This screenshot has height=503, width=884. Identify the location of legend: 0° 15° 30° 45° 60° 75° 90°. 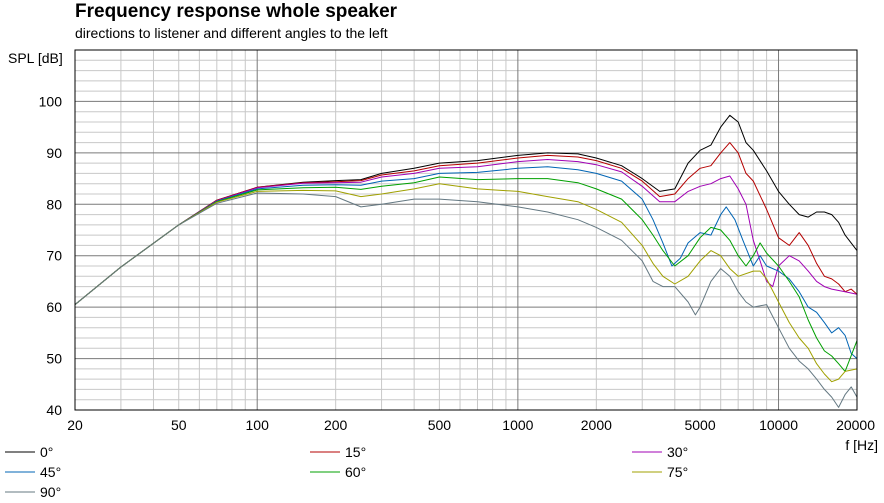
(346, 472).